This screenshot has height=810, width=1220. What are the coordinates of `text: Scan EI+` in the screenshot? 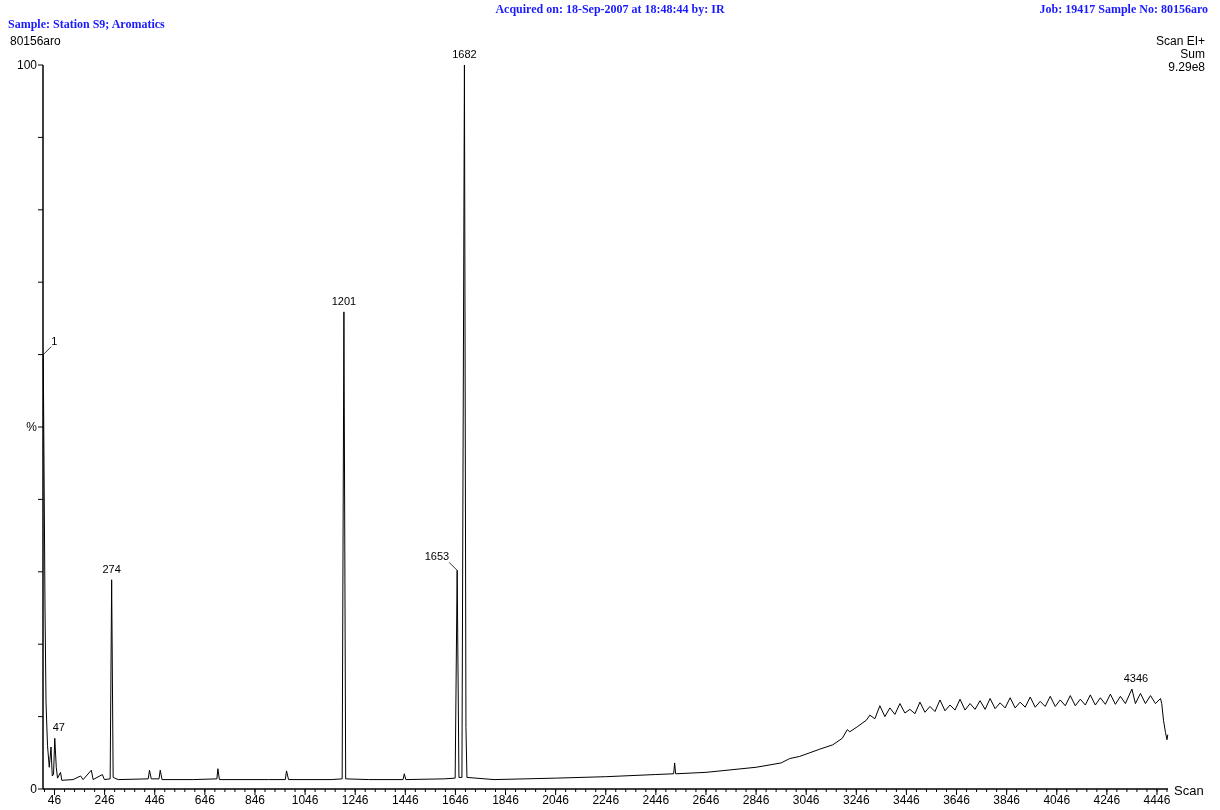 It's located at (1180, 41).